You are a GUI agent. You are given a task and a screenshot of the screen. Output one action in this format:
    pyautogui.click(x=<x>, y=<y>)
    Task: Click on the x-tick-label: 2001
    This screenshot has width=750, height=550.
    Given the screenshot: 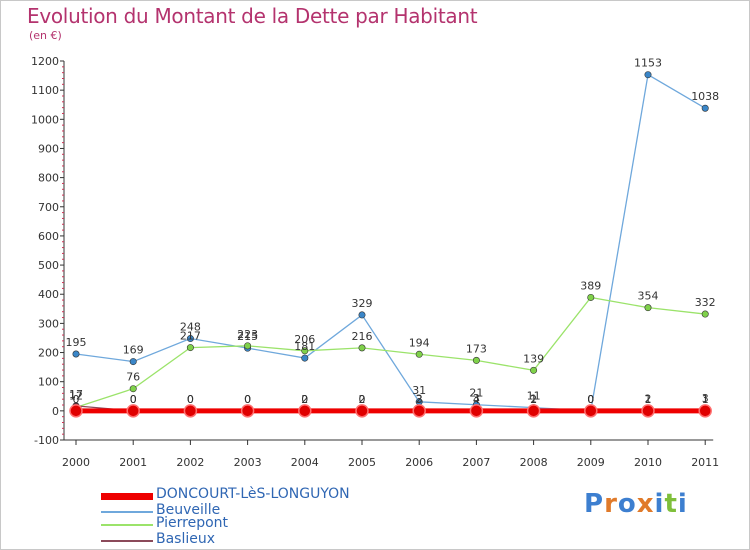 What is the action you would take?
    pyautogui.click(x=133, y=462)
    